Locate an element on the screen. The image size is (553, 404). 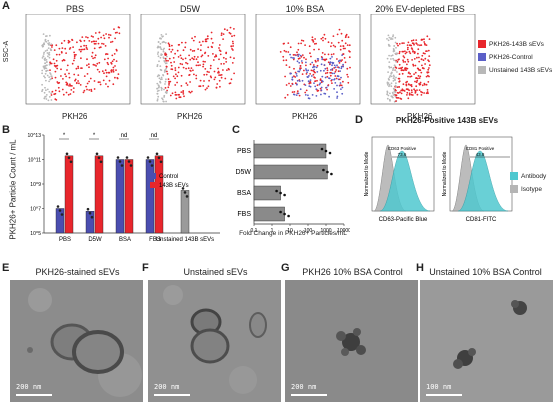
em-image-unstained-bsa: 100 nm is located at coordinates (486, 341).